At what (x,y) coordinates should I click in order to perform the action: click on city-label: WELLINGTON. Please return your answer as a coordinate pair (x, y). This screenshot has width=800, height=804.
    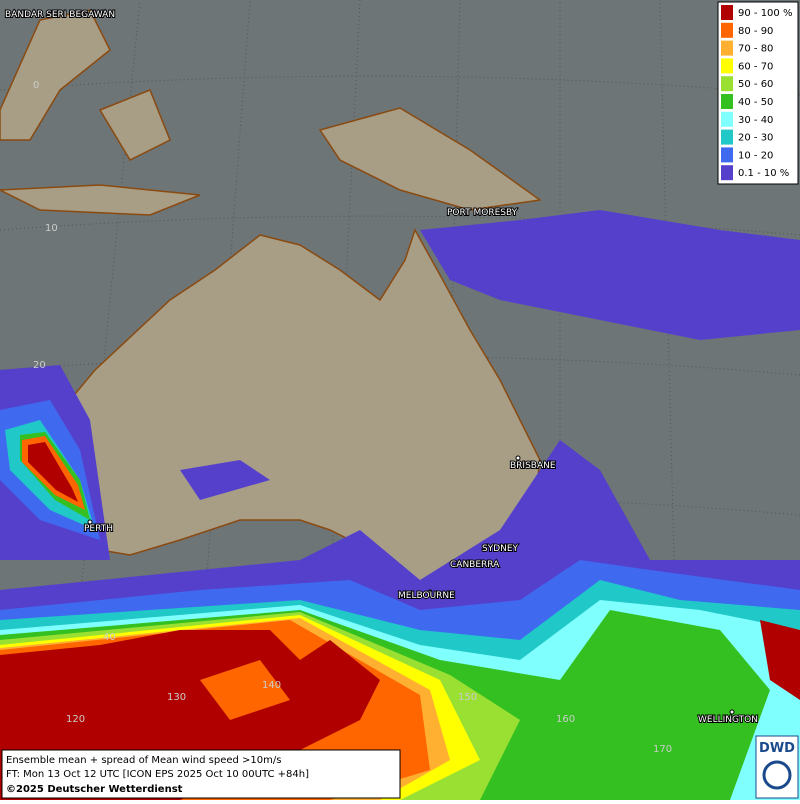
    Looking at the image, I should click on (728, 720).